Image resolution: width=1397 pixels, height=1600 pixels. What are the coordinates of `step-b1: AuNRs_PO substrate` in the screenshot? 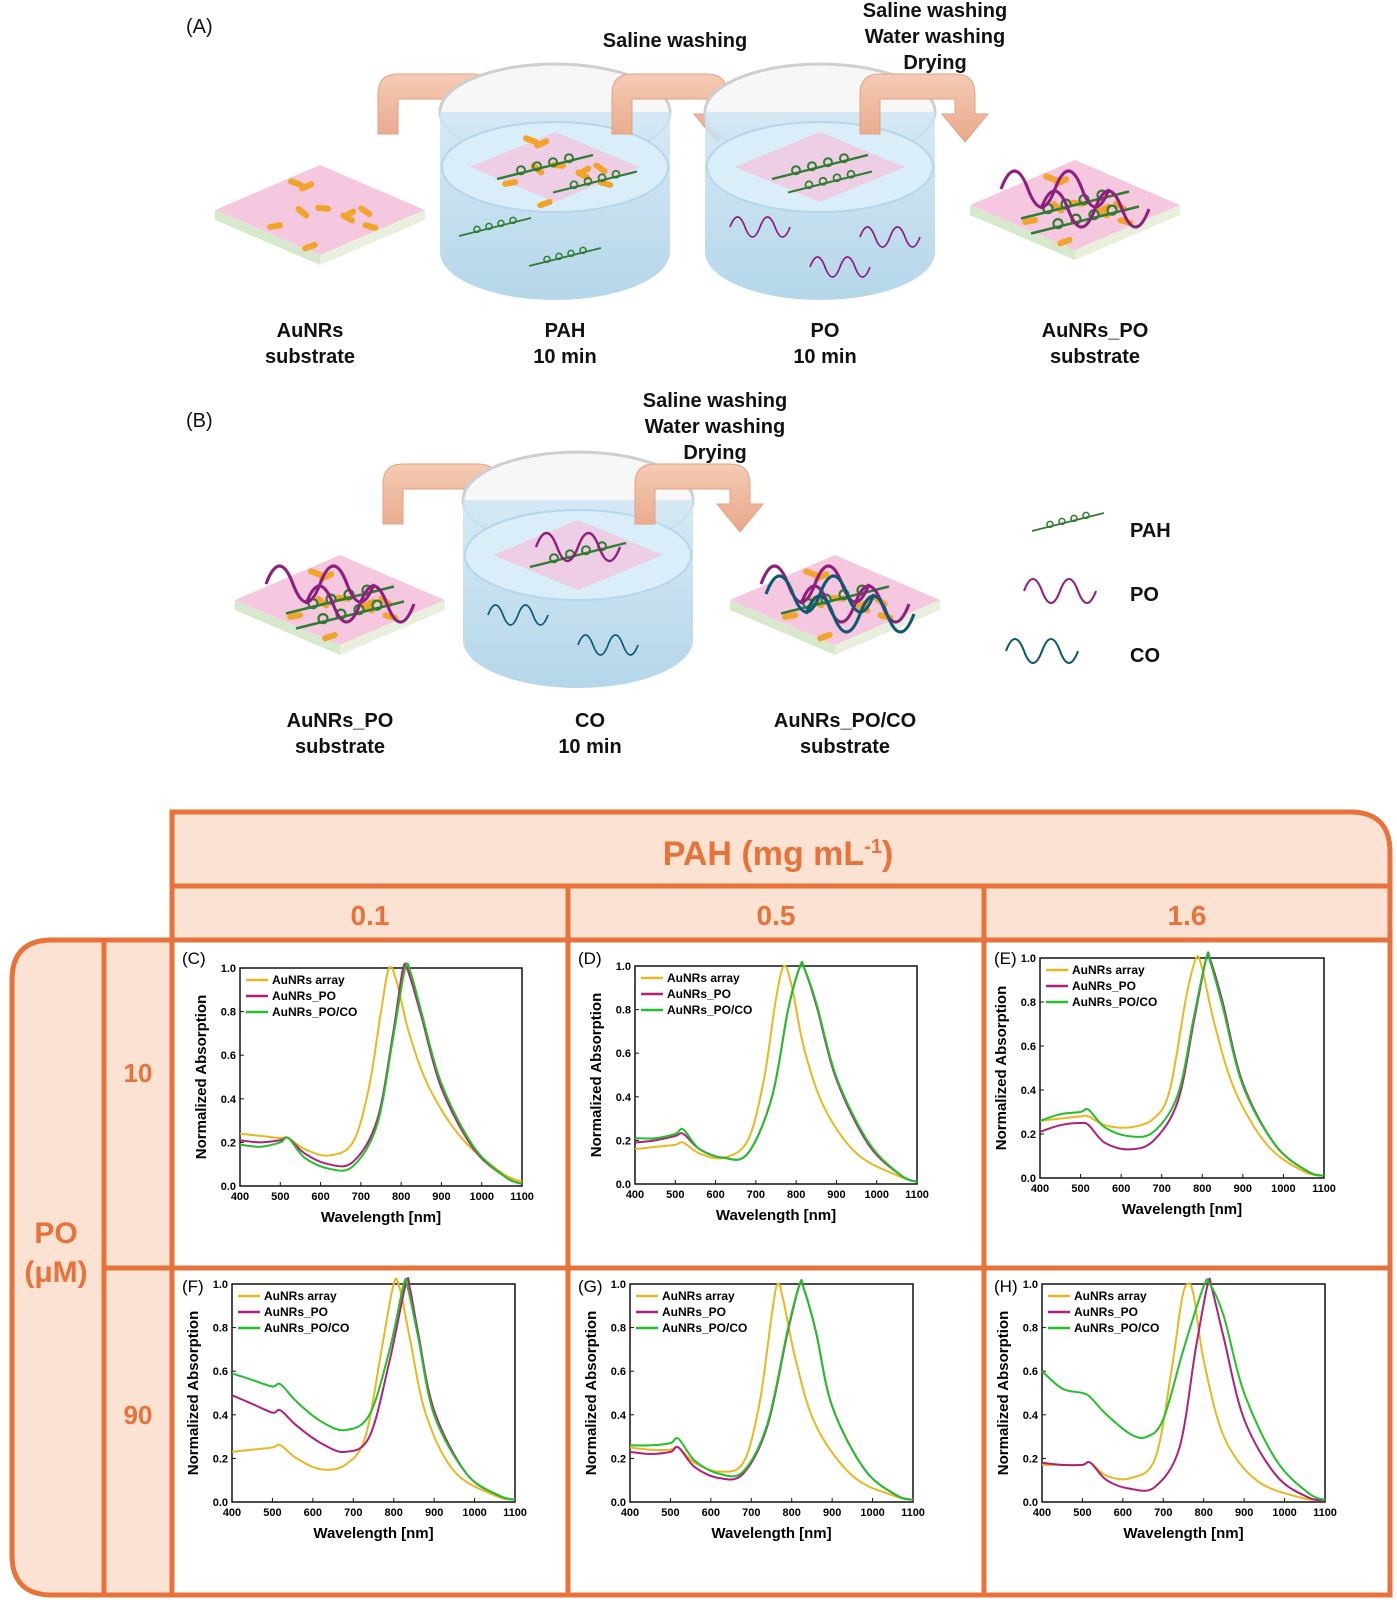 It's located at (340, 734).